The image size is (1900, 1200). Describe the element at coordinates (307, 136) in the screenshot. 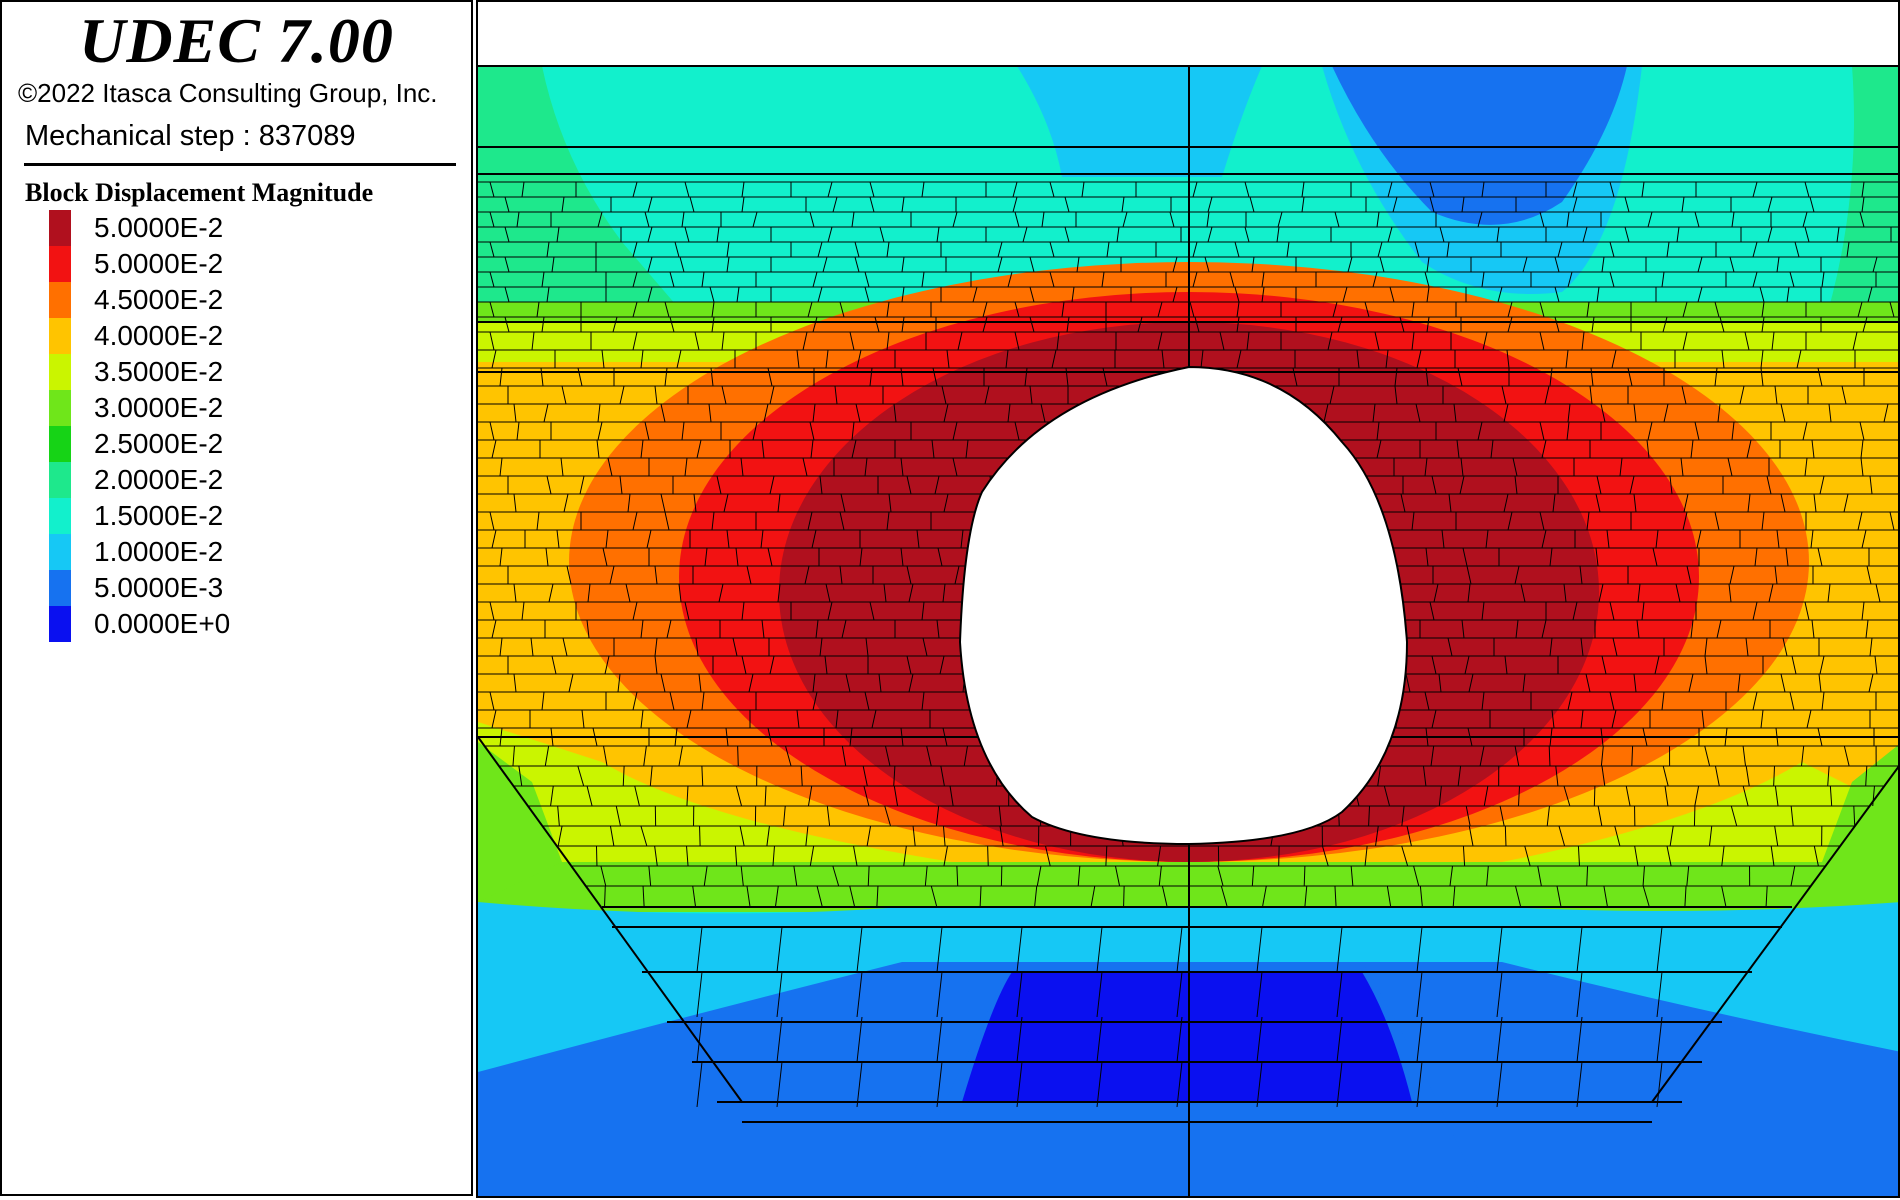

I see `step-value: 837089` at that location.